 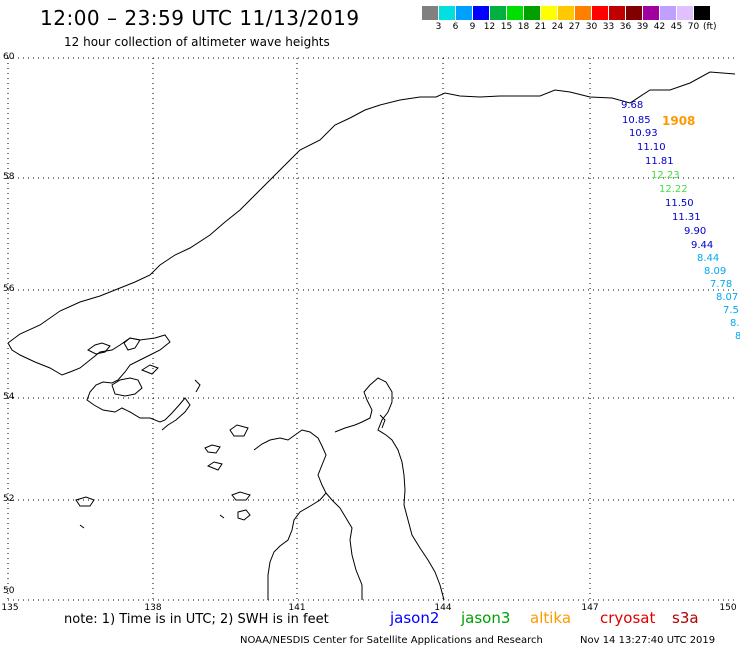 What do you see at coordinates (651, 147) in the screenshot?
I see `wave-height-value: 11.10` at bounding box center [651, 147].